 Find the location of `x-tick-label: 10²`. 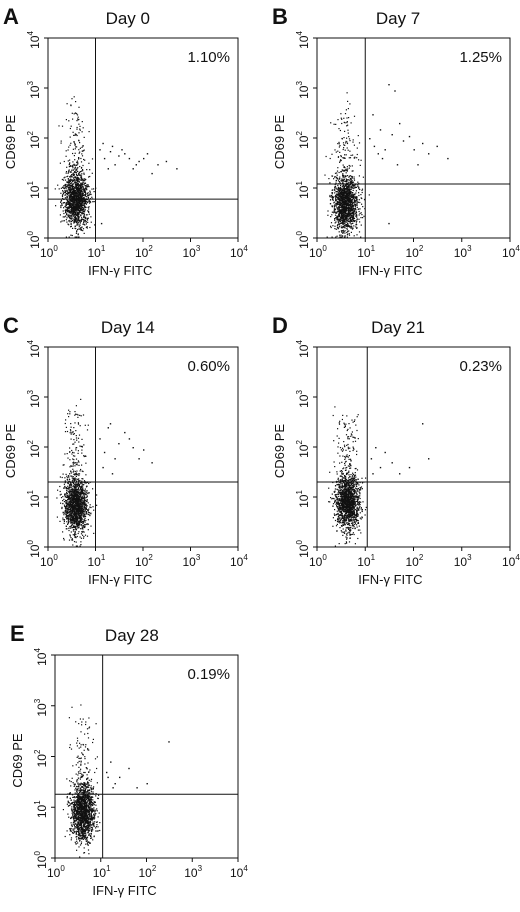

x-tick-label: 10² is located at coordinates (144, 561).